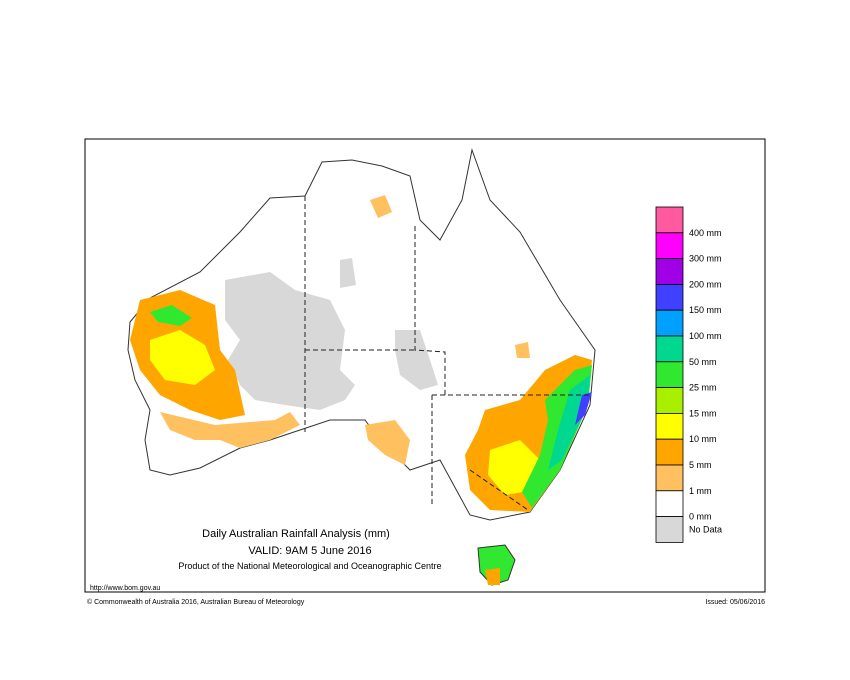  I want to click on legend-label: 300 mm, so click(705, 259).